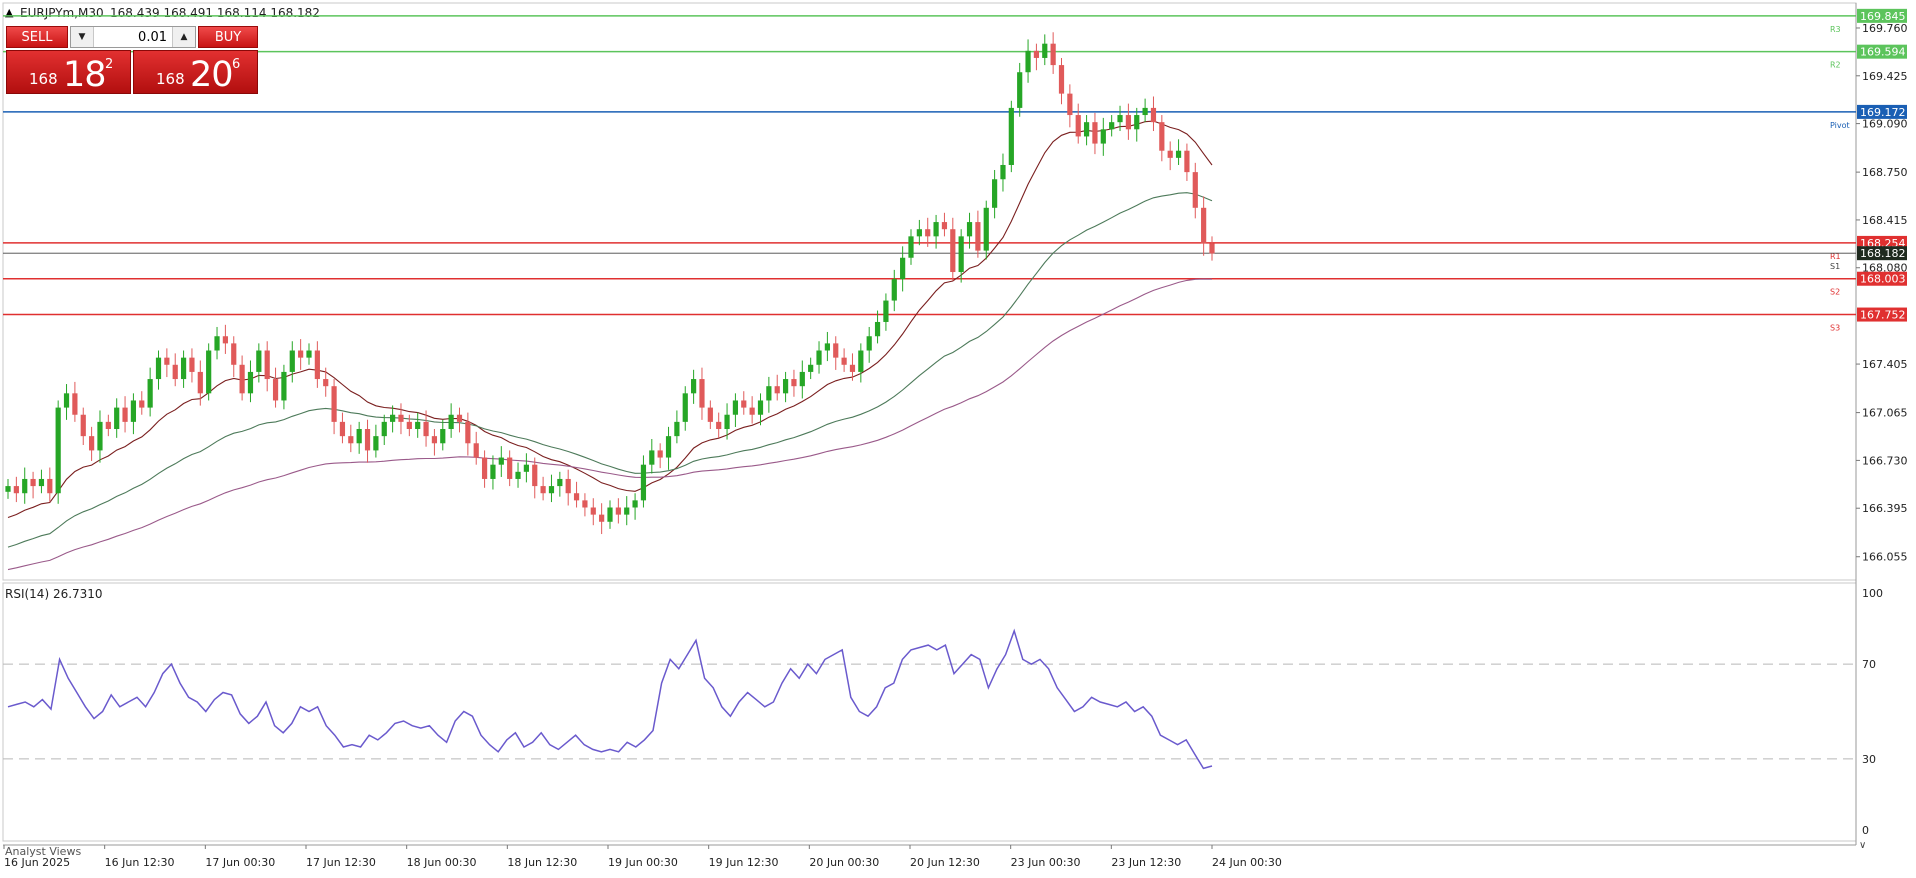 This screenshot has width=1916, height=878. What do you see at coordinates (228, 37) in the screenshot?
I see `buy-button: BUY` at bounding box center [228, 37].